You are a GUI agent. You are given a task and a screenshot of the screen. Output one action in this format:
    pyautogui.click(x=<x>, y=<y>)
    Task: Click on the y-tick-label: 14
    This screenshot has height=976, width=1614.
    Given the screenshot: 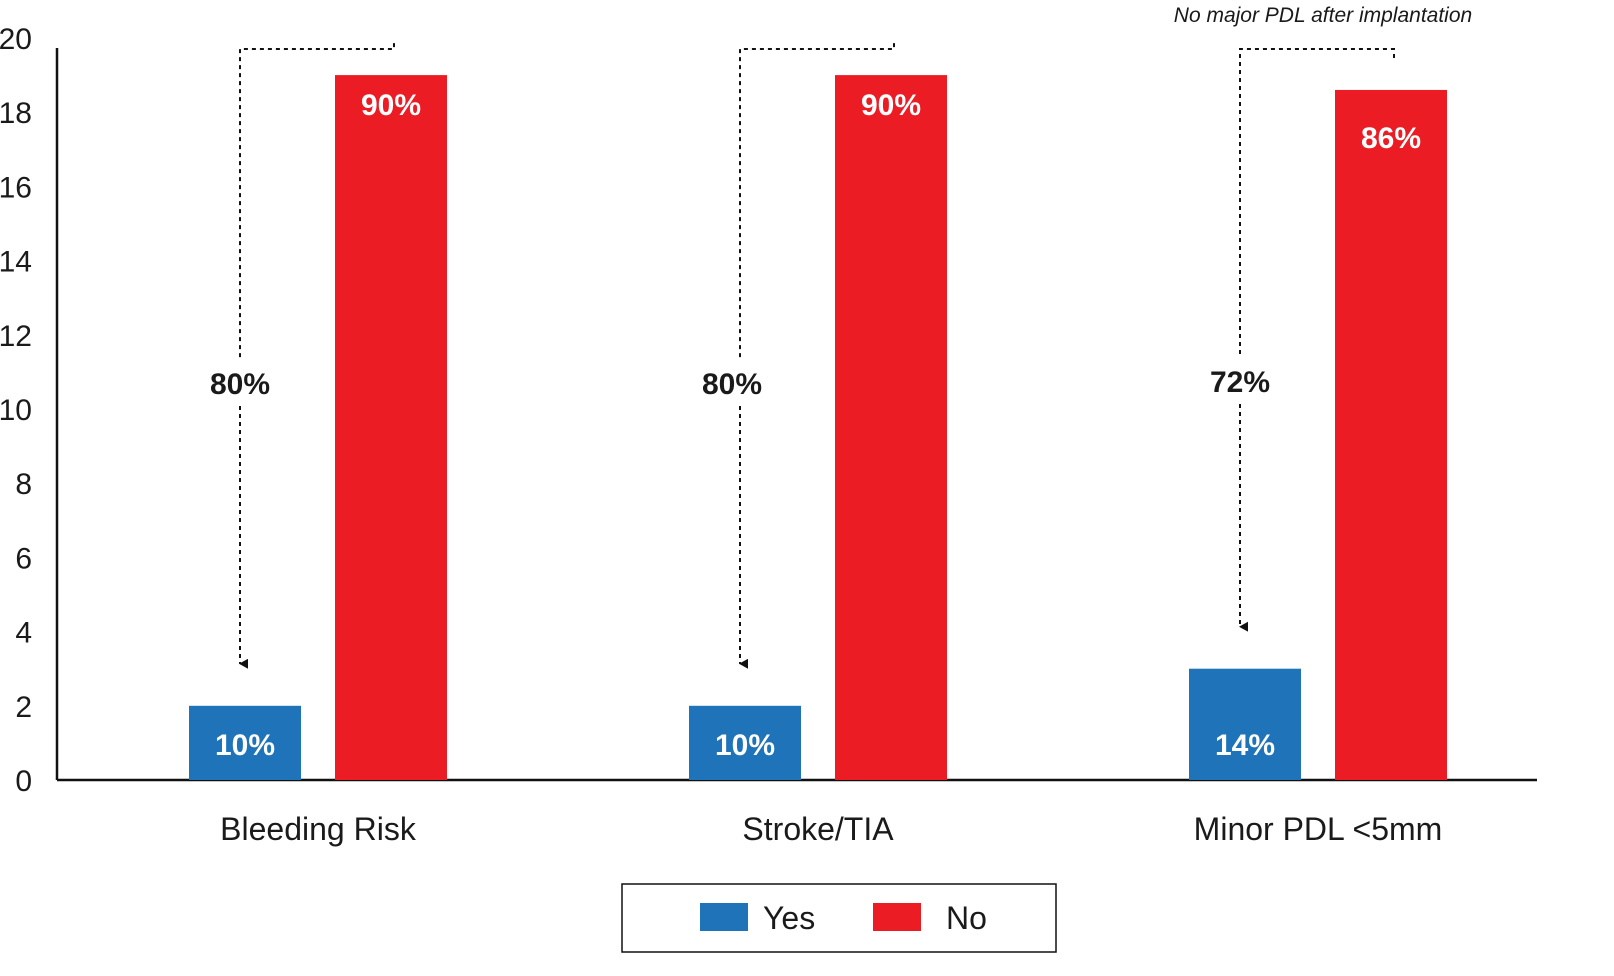 What is the action you would take?
    pyautogui.click(x=16, y=262)
    